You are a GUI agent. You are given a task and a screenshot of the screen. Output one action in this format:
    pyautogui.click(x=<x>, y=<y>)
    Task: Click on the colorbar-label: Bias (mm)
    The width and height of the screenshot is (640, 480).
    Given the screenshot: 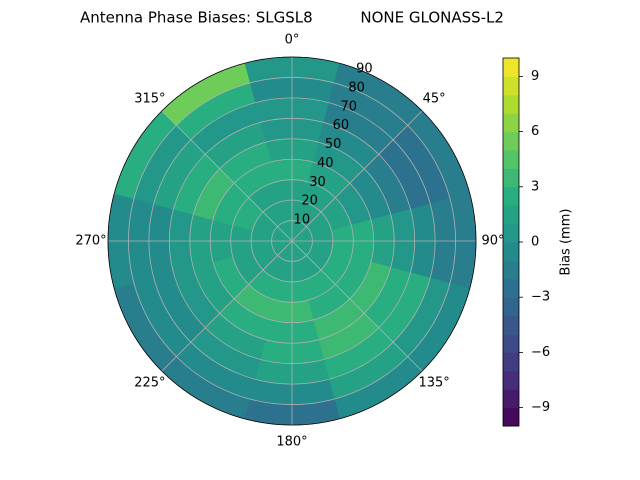 What is the action you would take?
    pyautogui.click(x=566, y=242)
    